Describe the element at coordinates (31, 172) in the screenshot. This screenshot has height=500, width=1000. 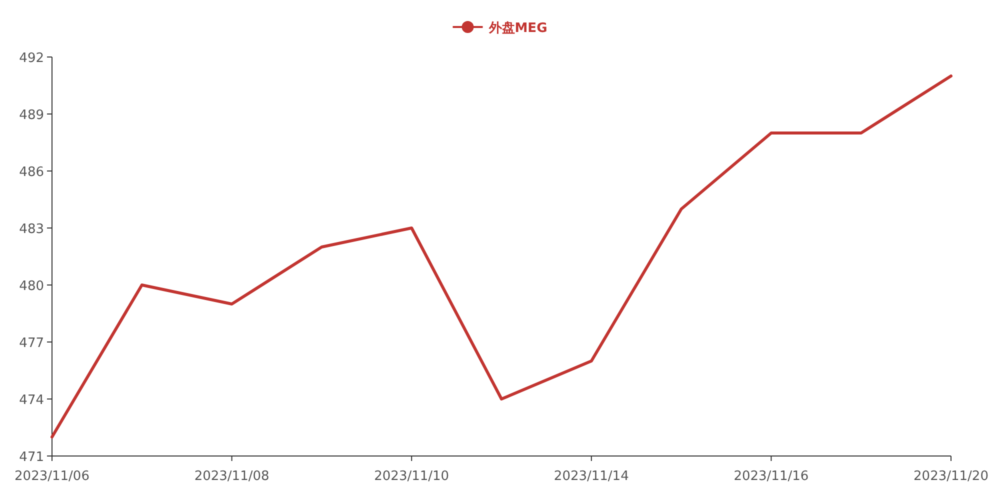
I see `y-tick-label: 486` at that location.